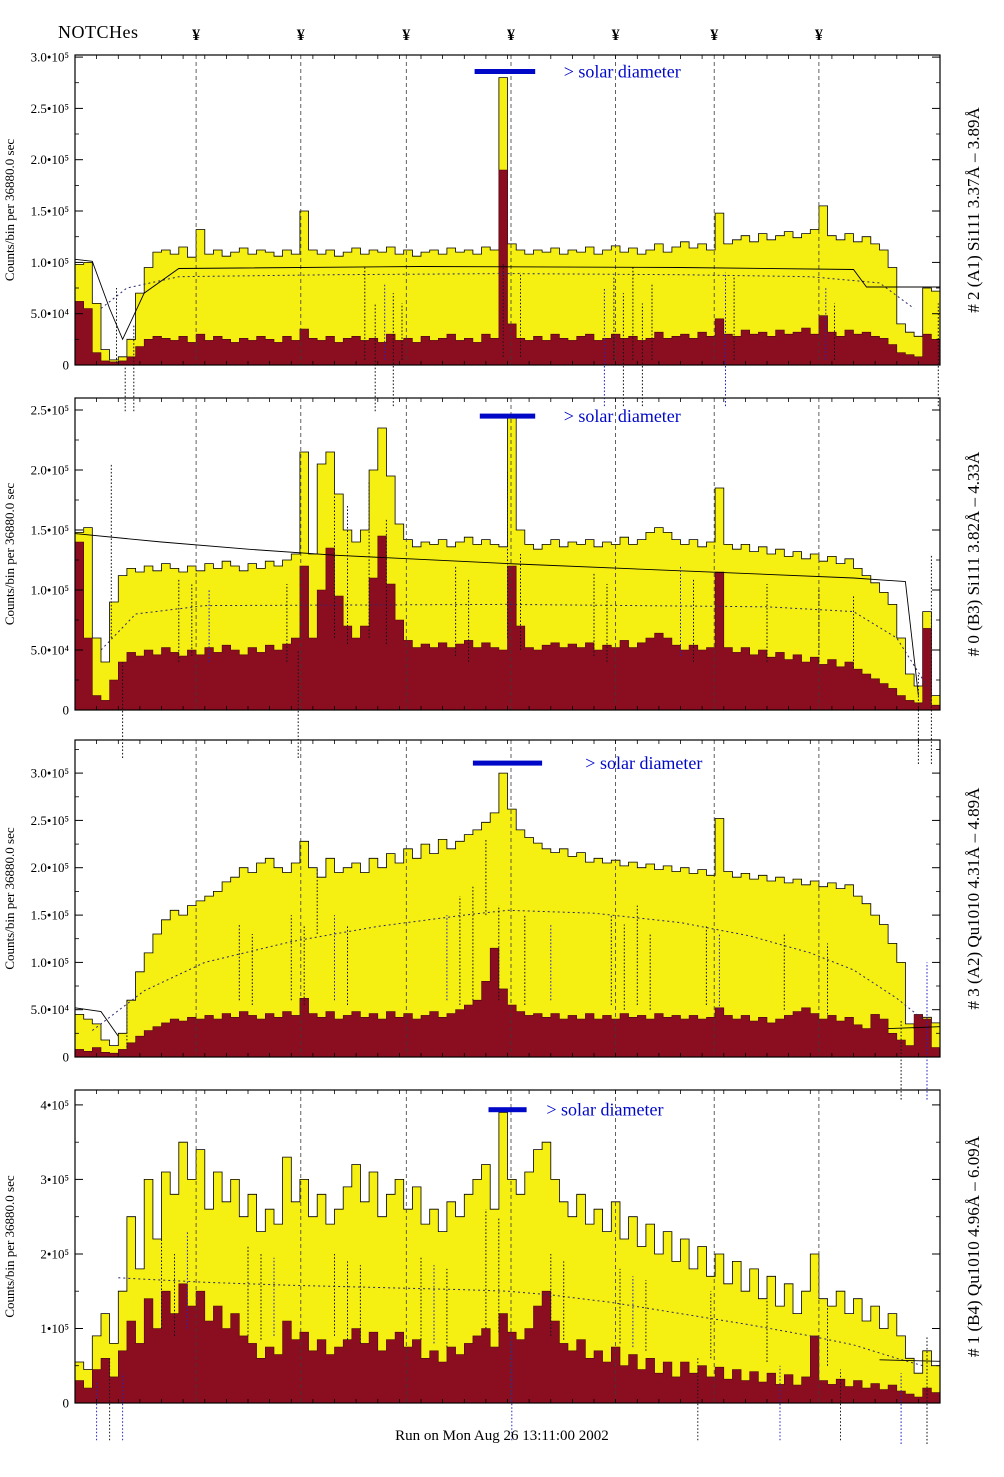  Describe the element at coordinates (507, 291) in the screenshot. I see `panel-1-dotted-curve` at that location.